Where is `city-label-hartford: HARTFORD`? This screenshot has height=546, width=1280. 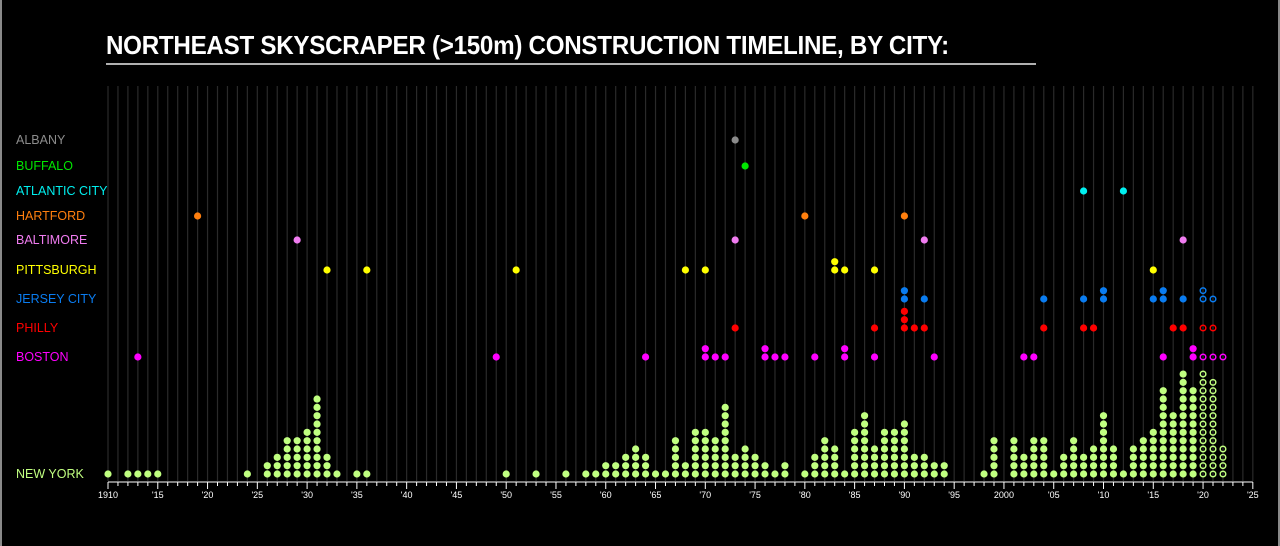 city-label-hartford: HARTFORD is located at coordinates (51, 216).